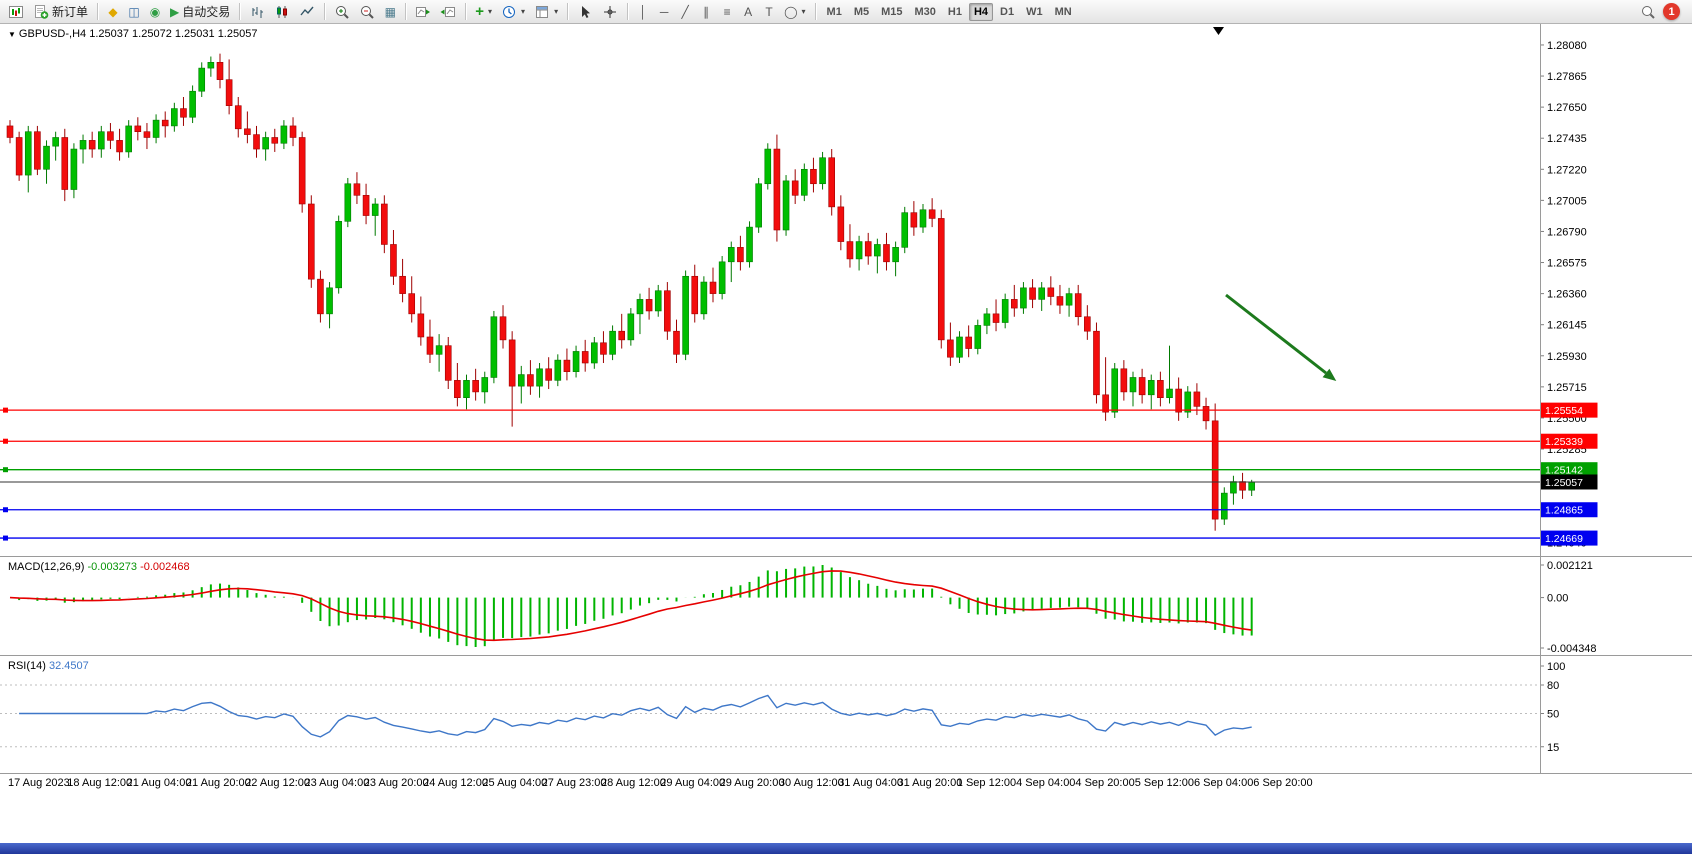  Describe the element at coordinates (60, 12) in the screenshot. I see `new-order-button: 新订单` at that location.